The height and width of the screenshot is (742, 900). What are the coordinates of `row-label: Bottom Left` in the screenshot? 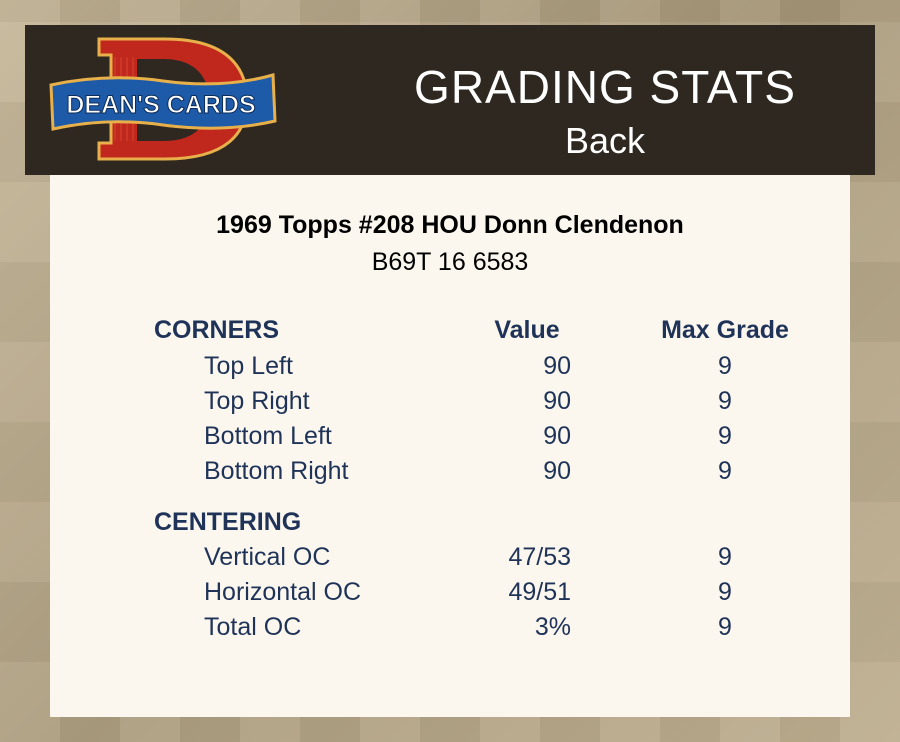 It's located at (268, 436).